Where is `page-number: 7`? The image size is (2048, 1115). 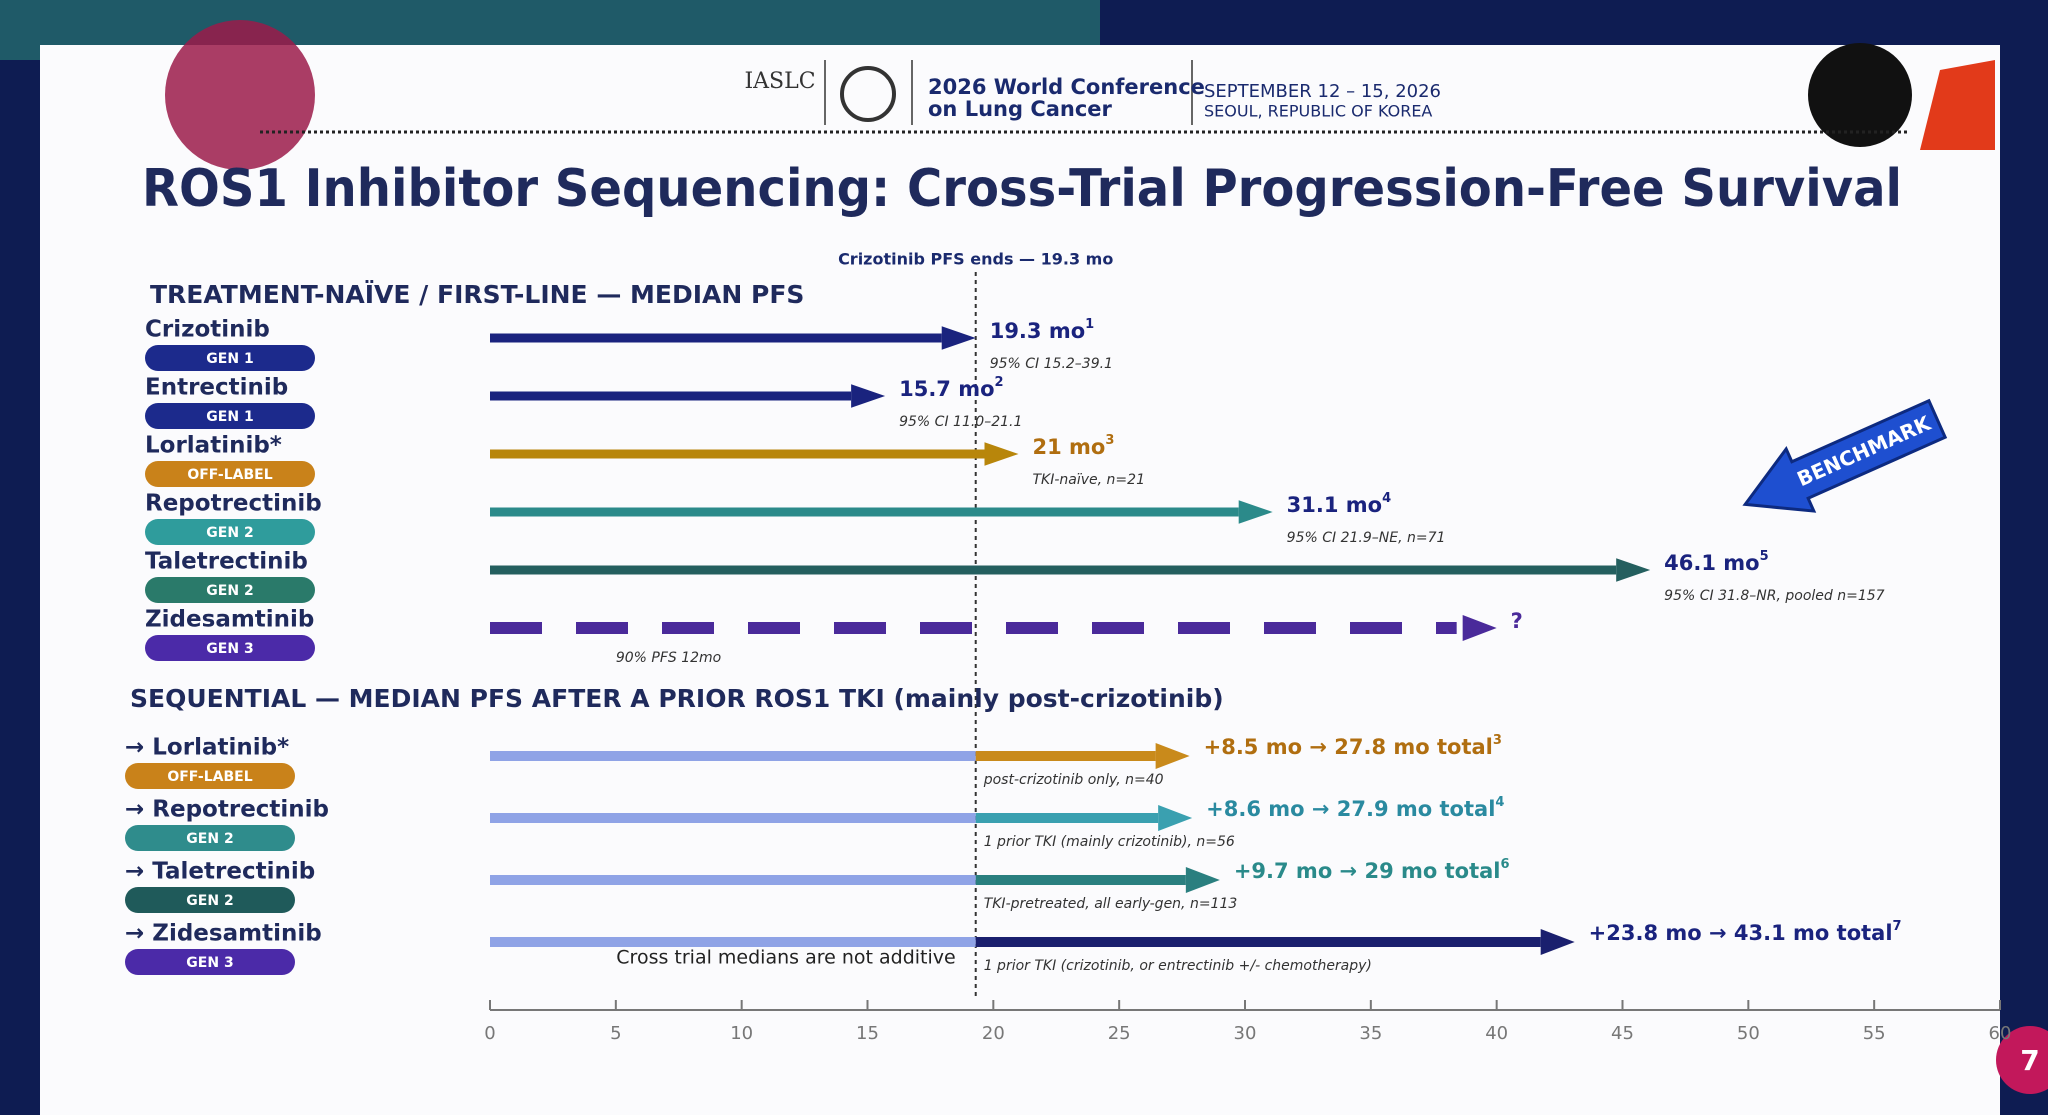 page-number: 7 is located at coordinates (2029, 1060).